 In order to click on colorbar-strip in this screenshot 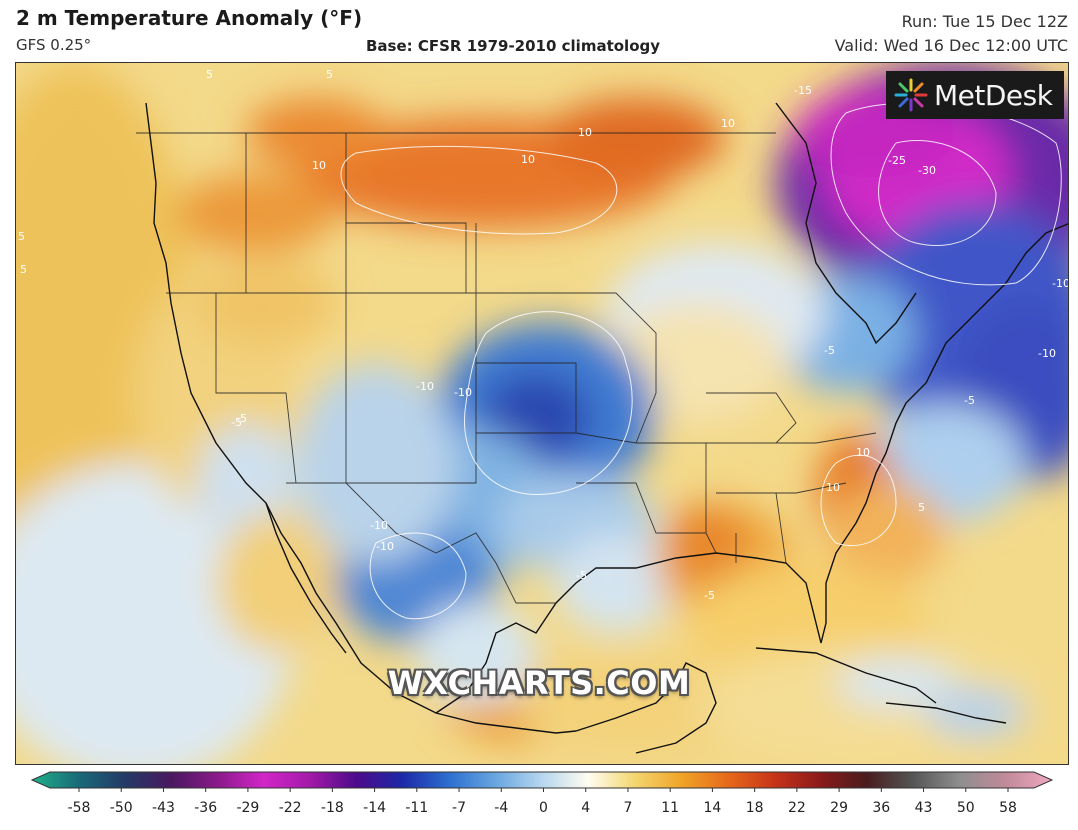, I will do `click(542, 780)`.